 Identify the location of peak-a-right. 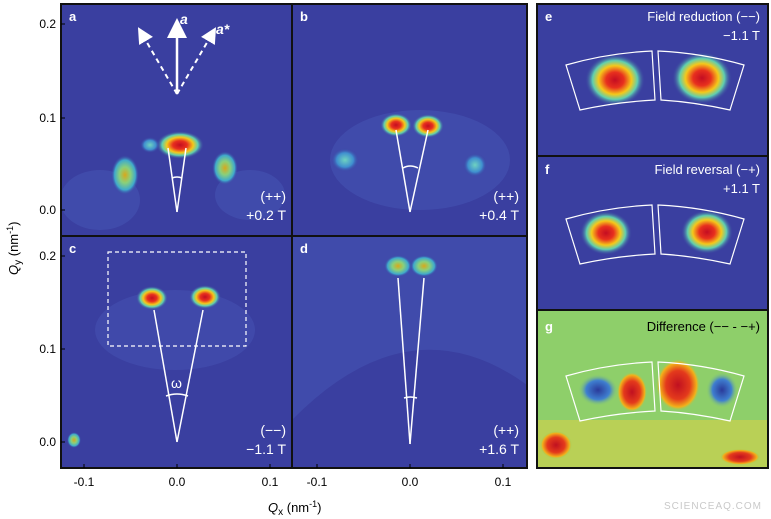
(225, 168).